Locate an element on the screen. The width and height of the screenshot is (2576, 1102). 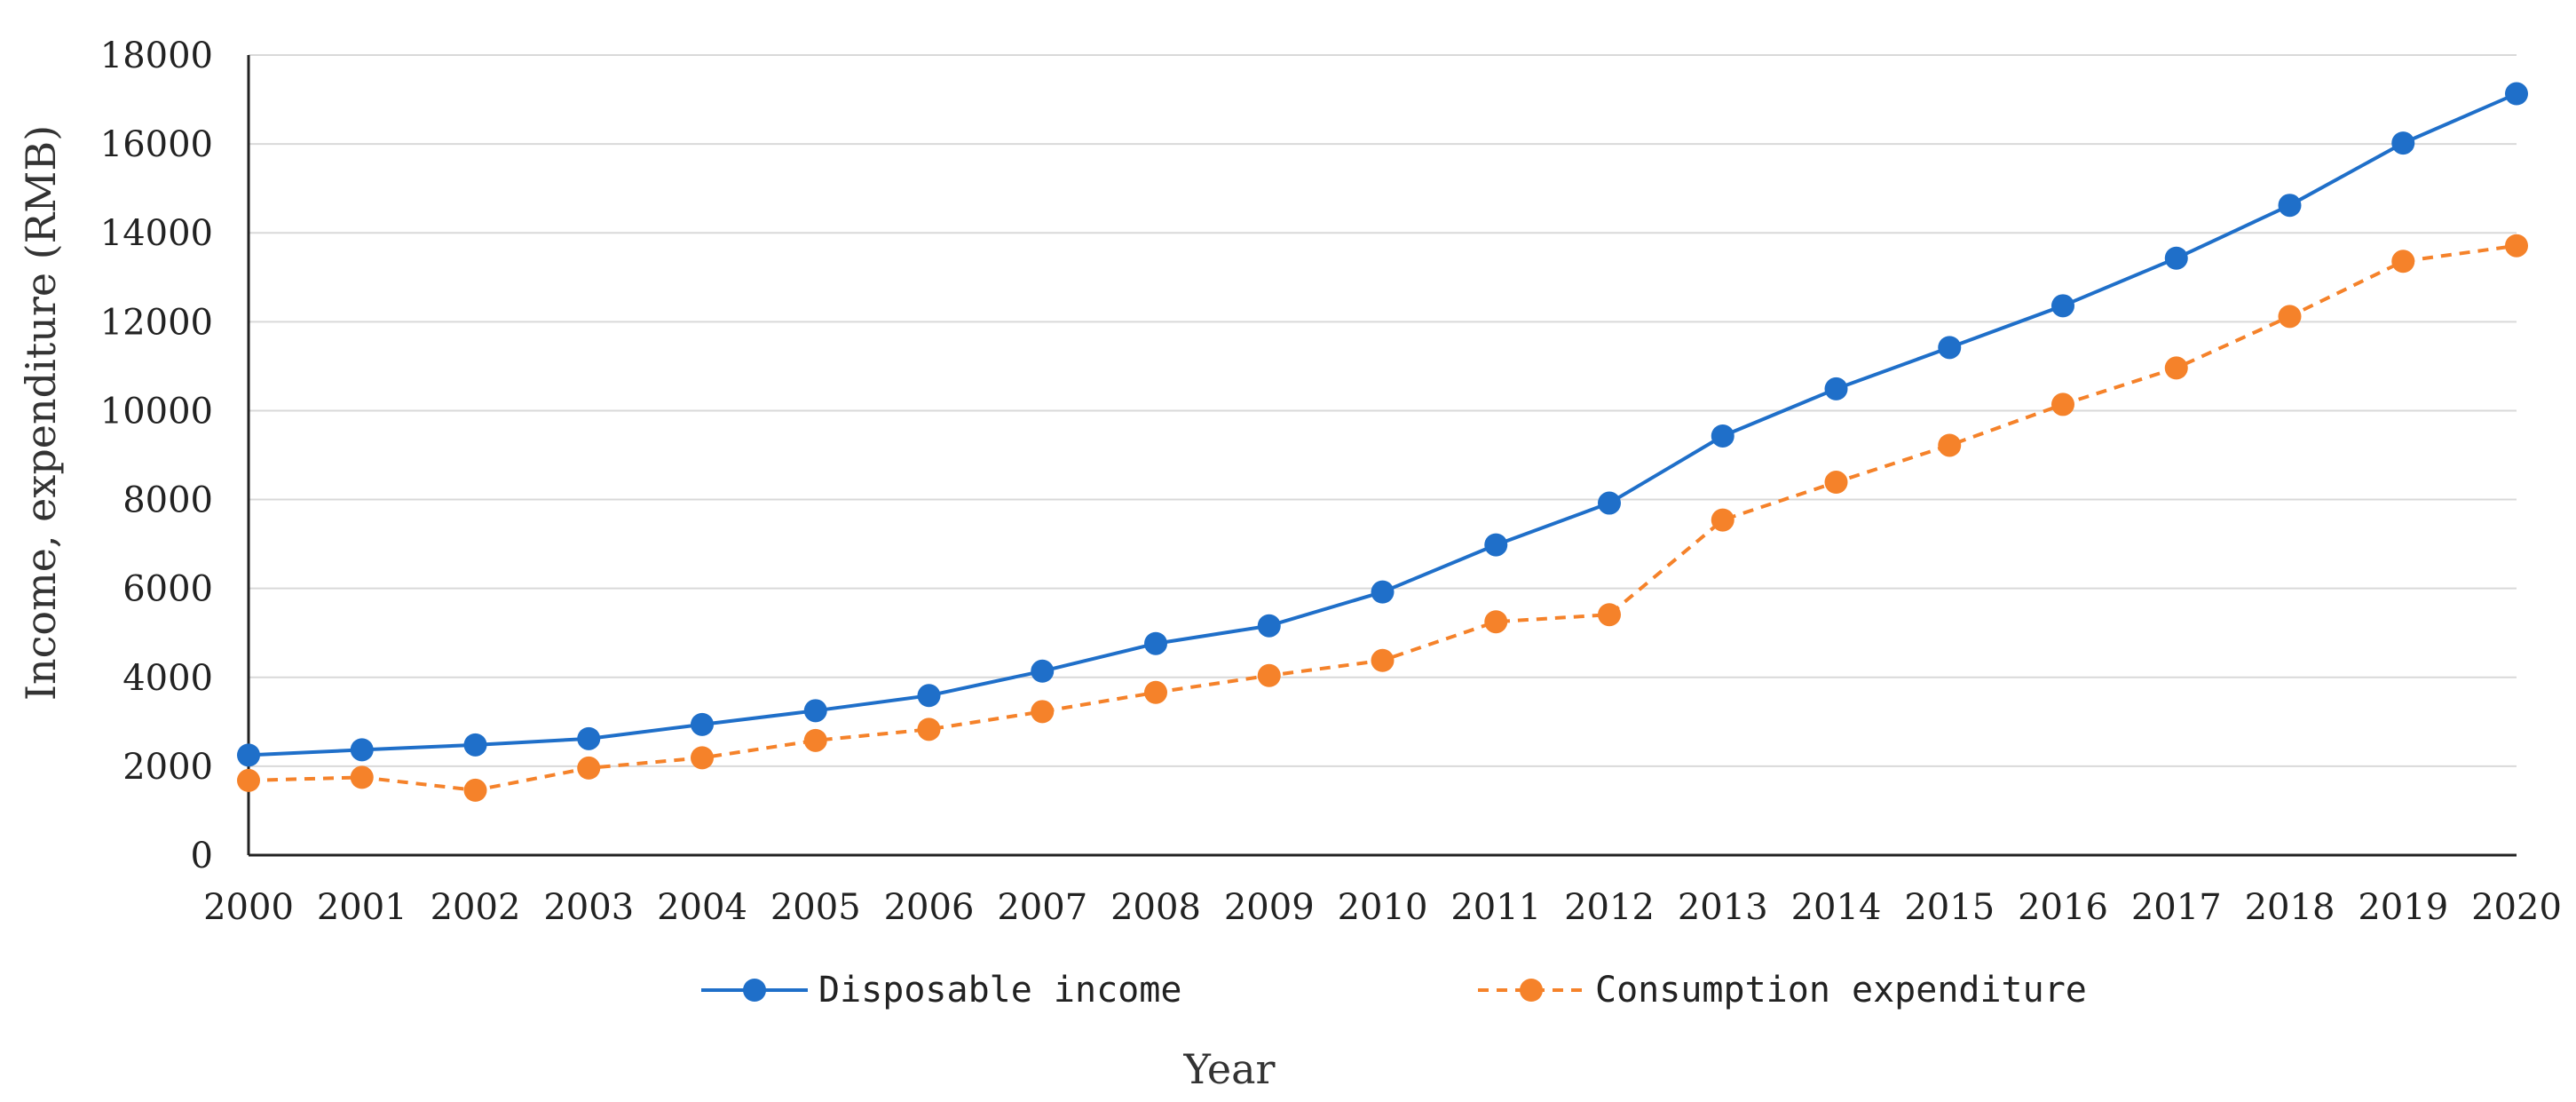
legend-label-disposable-income: Disposable income is located at coordinates (999, 991).